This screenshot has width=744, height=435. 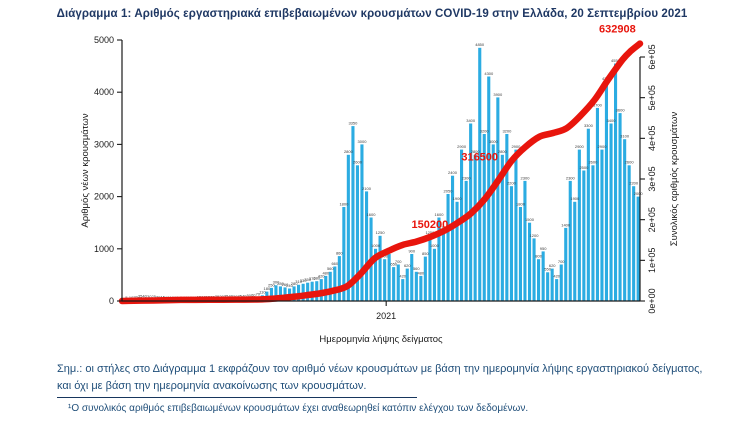 I want to click on svg-text: 4300, so click(x=489, y=73).